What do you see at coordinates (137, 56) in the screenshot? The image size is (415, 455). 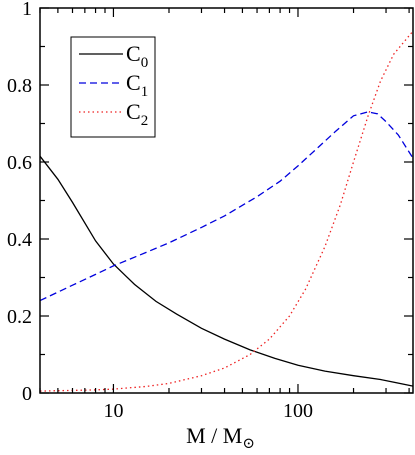 I see `legend-label-c0: C0` at bounding box center [137, 56].